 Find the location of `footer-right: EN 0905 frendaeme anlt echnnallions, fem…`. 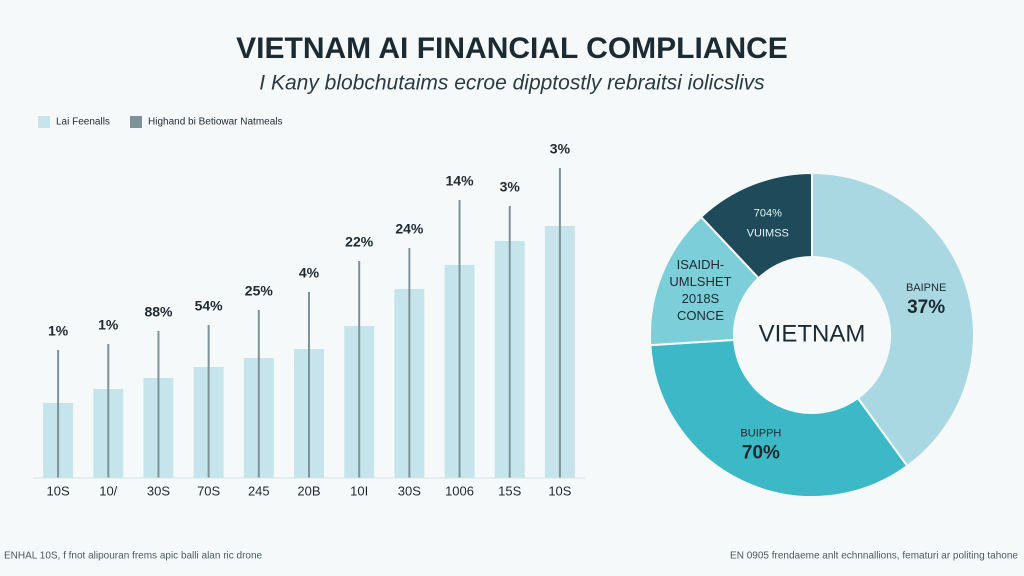

footer-right: EN 0905 frendaeme anlt echnnallions, fem… is located at coordinates (874, 556).